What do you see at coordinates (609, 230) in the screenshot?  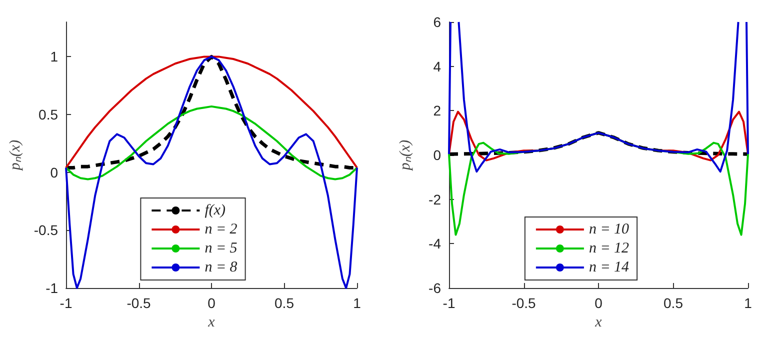 I see `legend-label: n = 10` at bounding box center [609, 230].